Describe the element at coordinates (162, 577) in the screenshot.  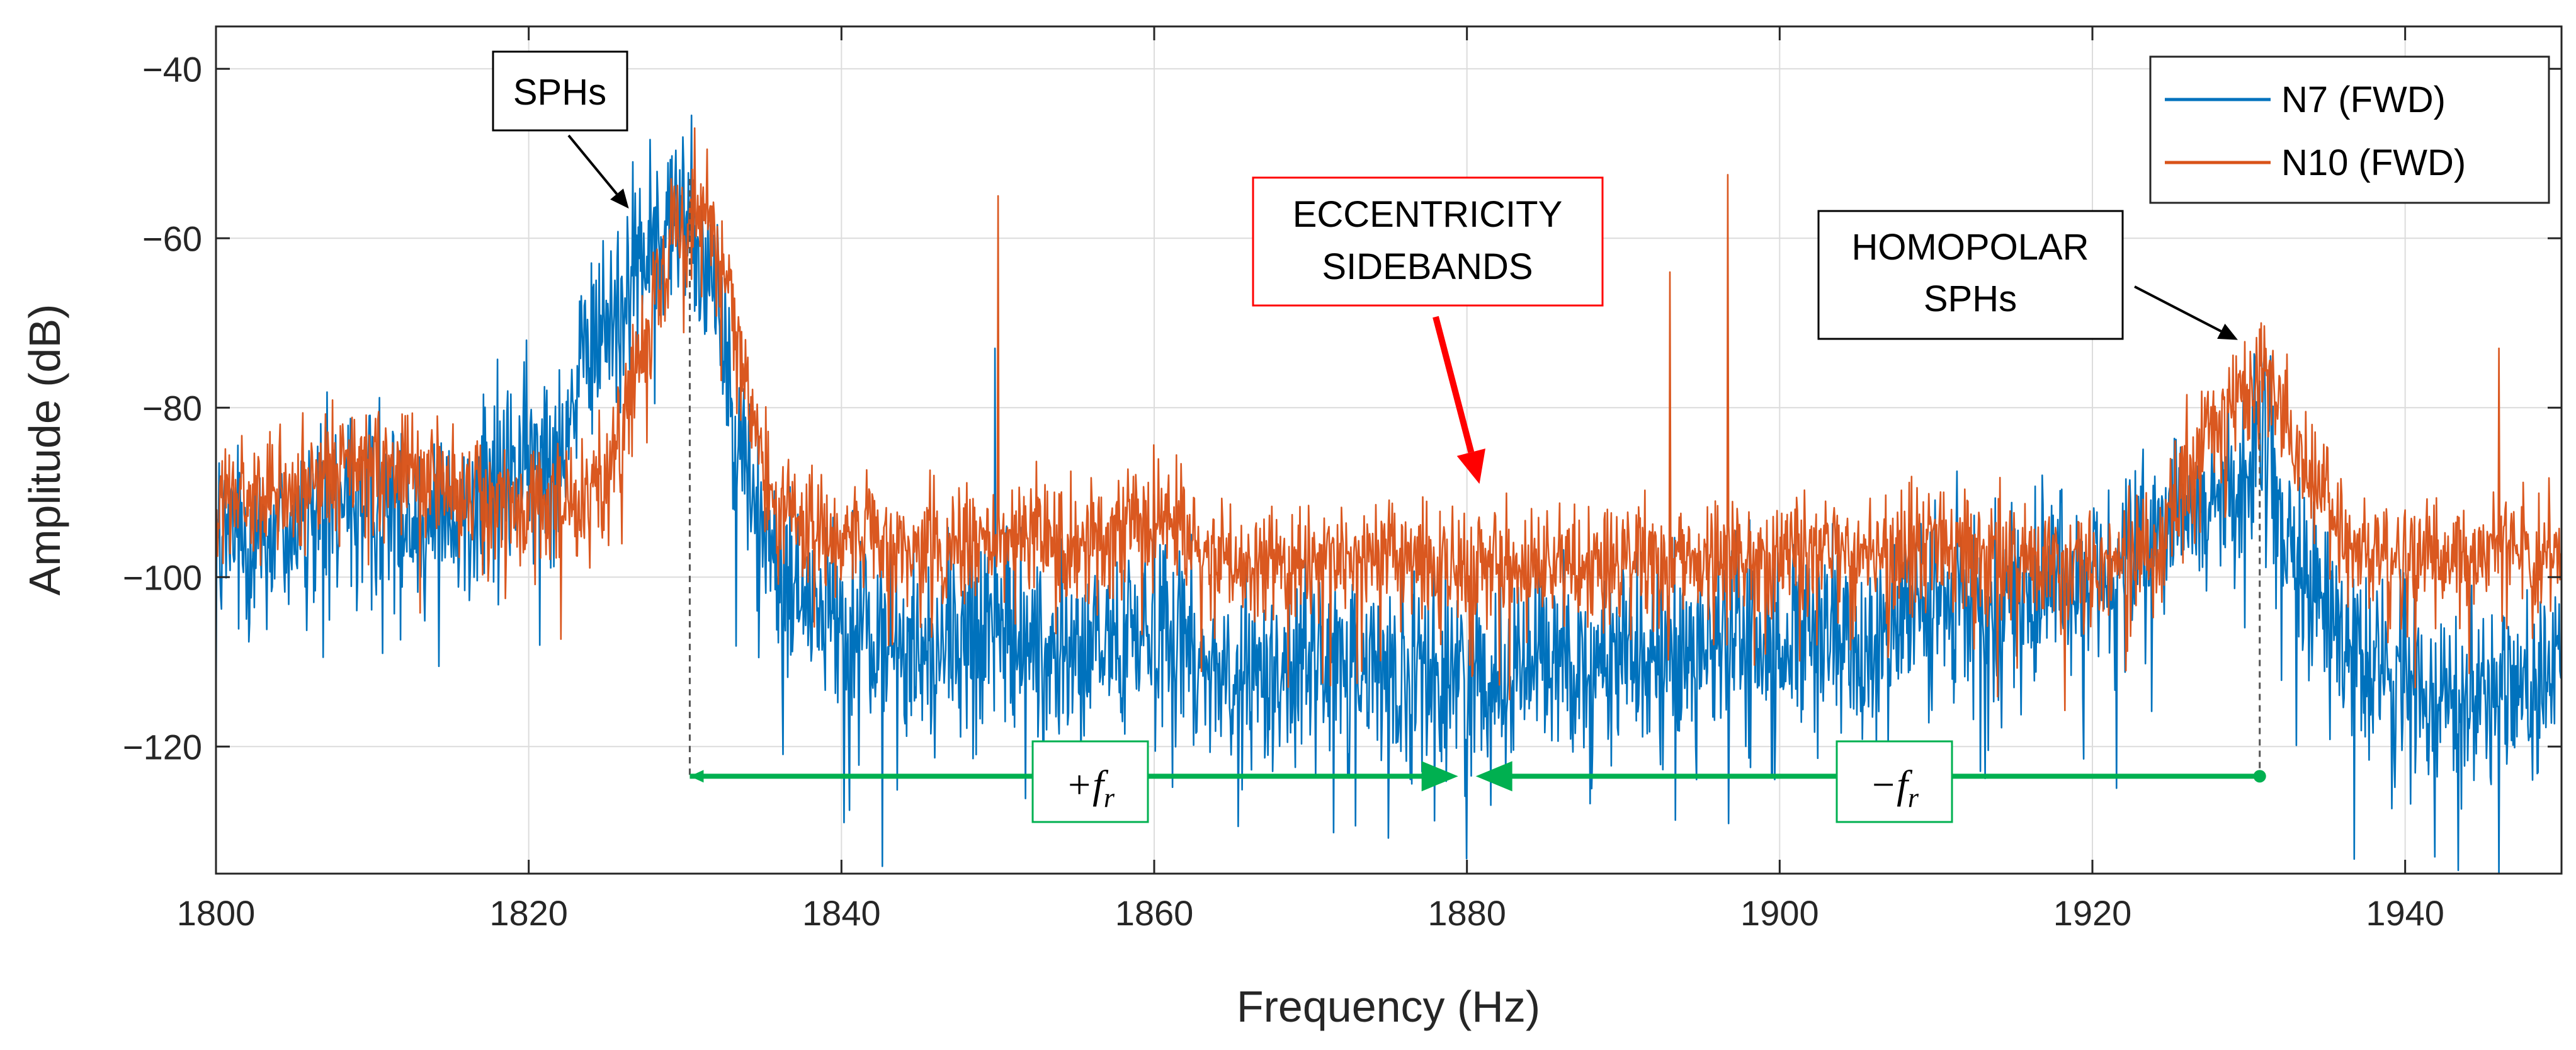
I see `y-tick-label: −100` at that location.